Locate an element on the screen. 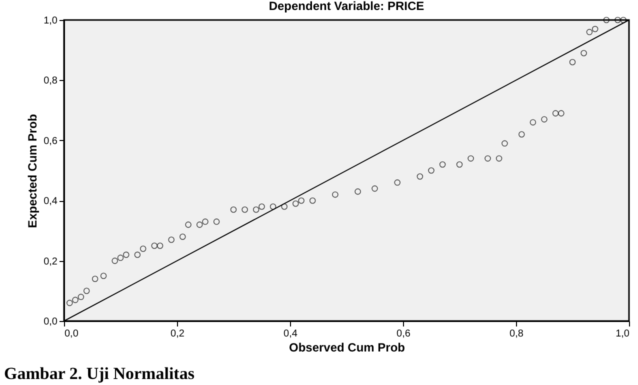  x-tick-label: 0,4 is located at coordinates (291, 334).